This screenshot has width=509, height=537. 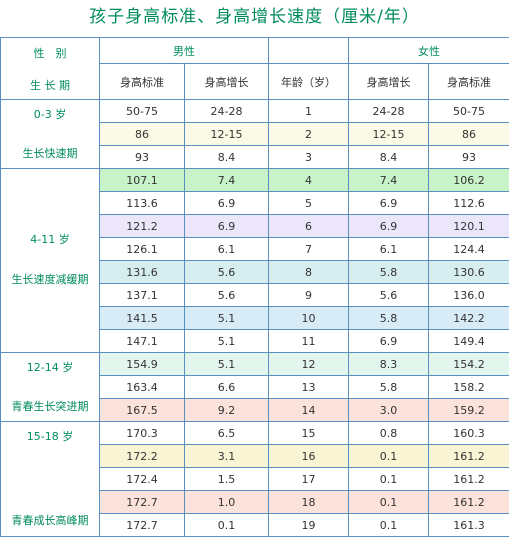 I want to click on cell-female-growth: 8.3, so click(x=389, y=364).